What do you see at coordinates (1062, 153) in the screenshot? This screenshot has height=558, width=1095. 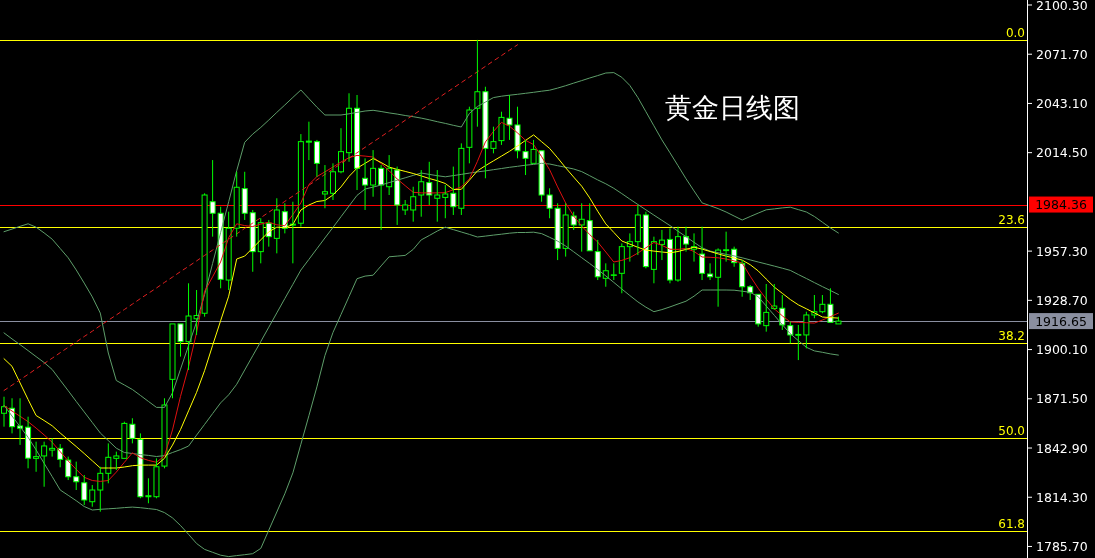 I see `y-tick-label: 2014.50` at bounding box center [1062, 153].